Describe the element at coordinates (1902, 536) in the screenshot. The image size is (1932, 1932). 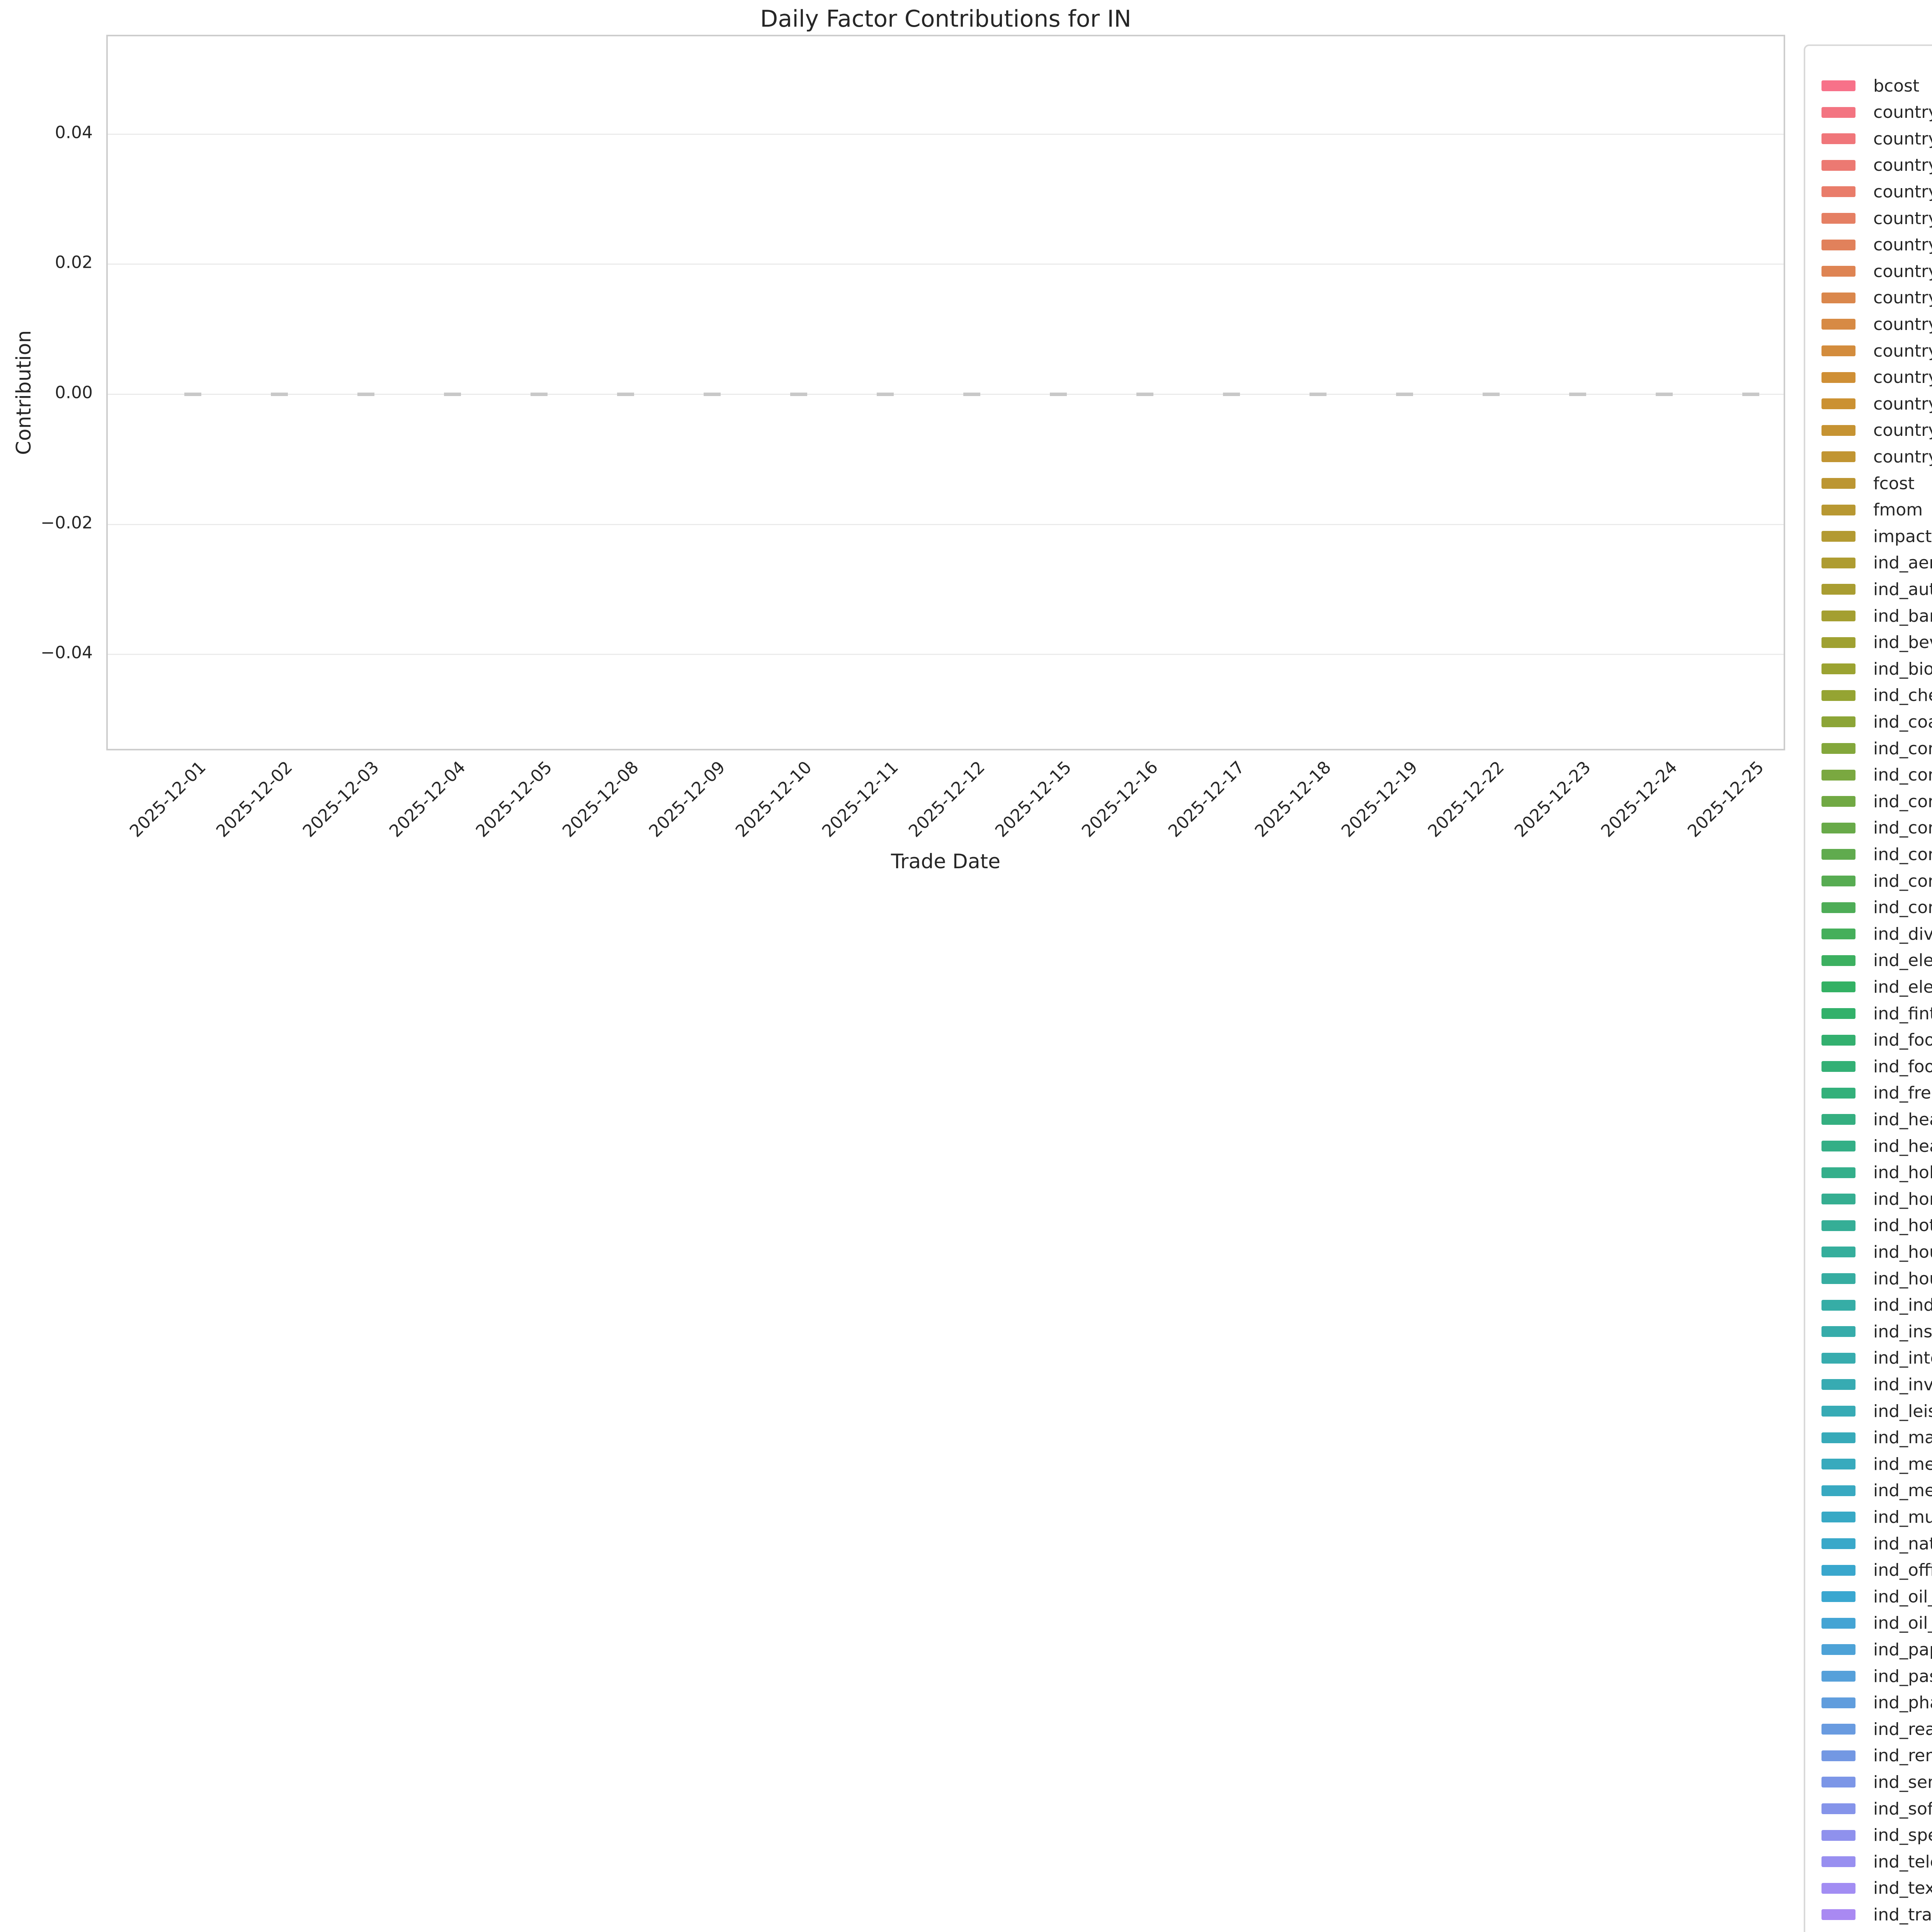
I see `legend-label: impactCost` at that location.